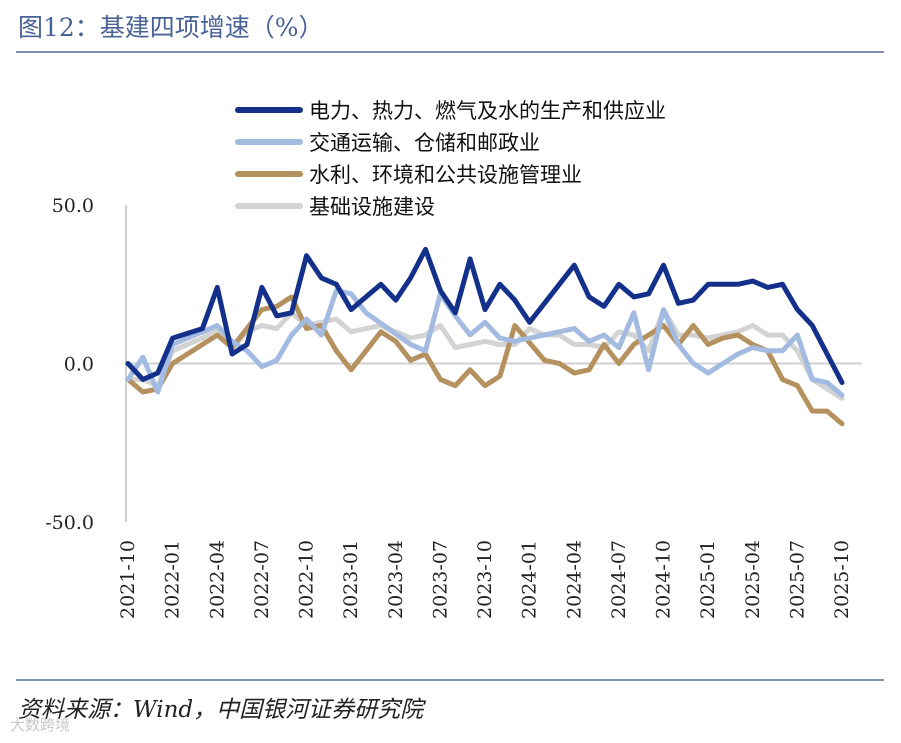 This screenshot has width=901, height=743. What do you see at coordinates (708, 579) in the screenshot?
I see `x-tick-label: 2025-01` at bounding box center [708, 579].